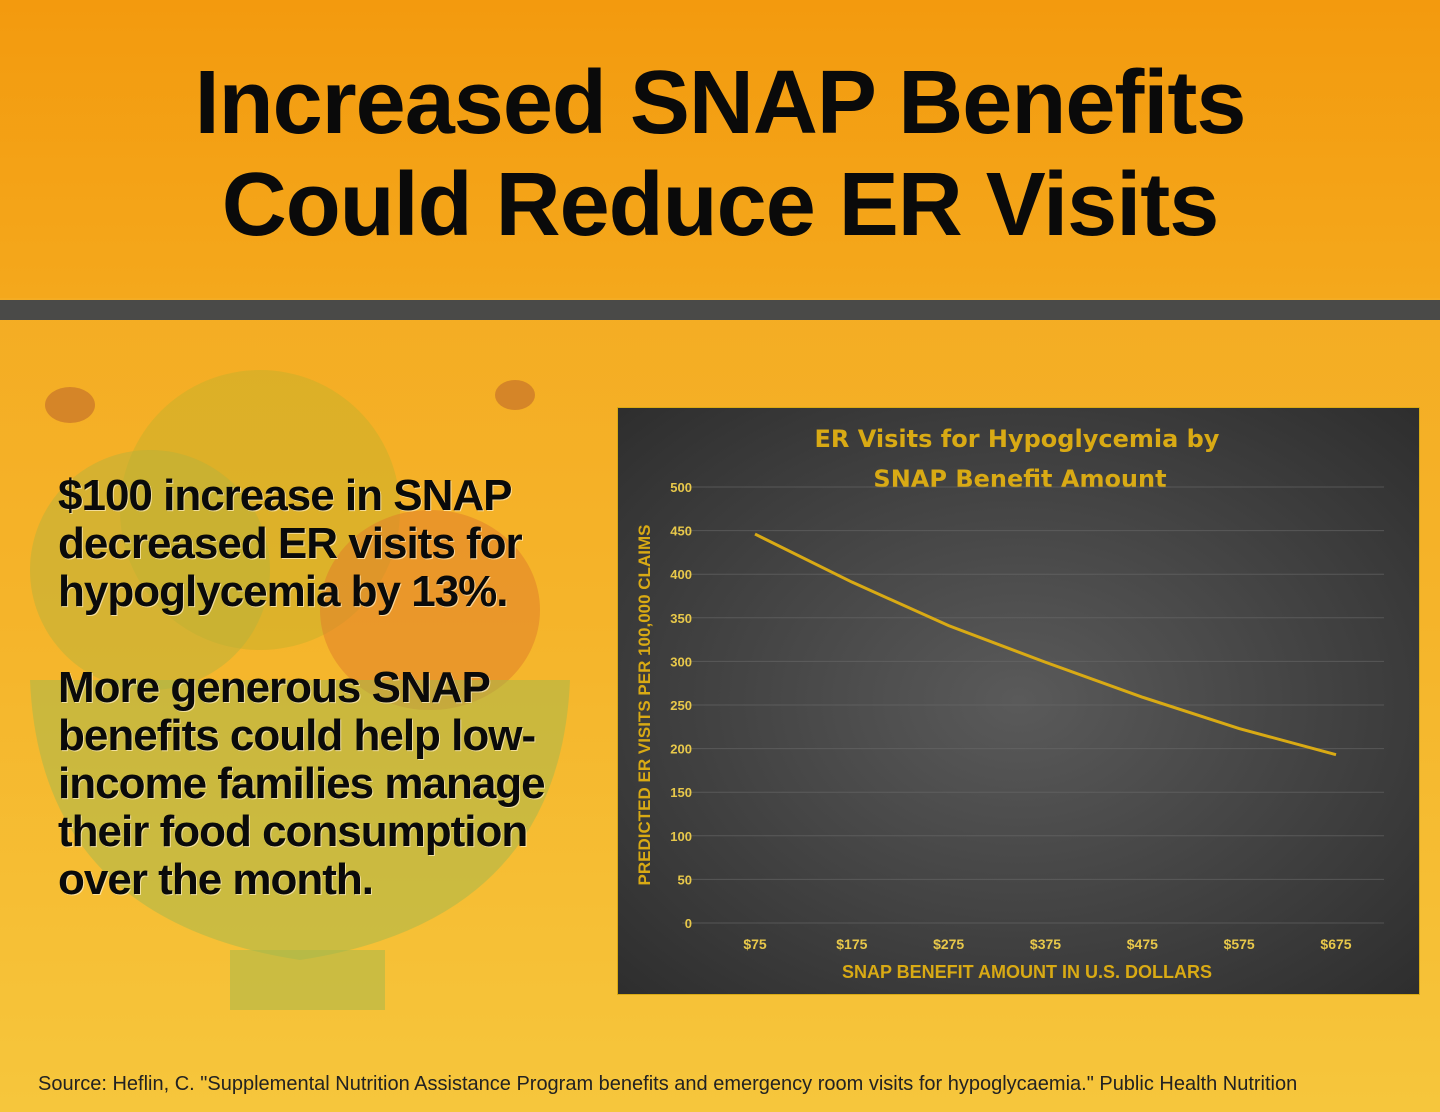  Describe the element at coordinates (1019, 479) in the screenshot. I see `chart-title-line-2: SNAP Benefit Amount` at that location.